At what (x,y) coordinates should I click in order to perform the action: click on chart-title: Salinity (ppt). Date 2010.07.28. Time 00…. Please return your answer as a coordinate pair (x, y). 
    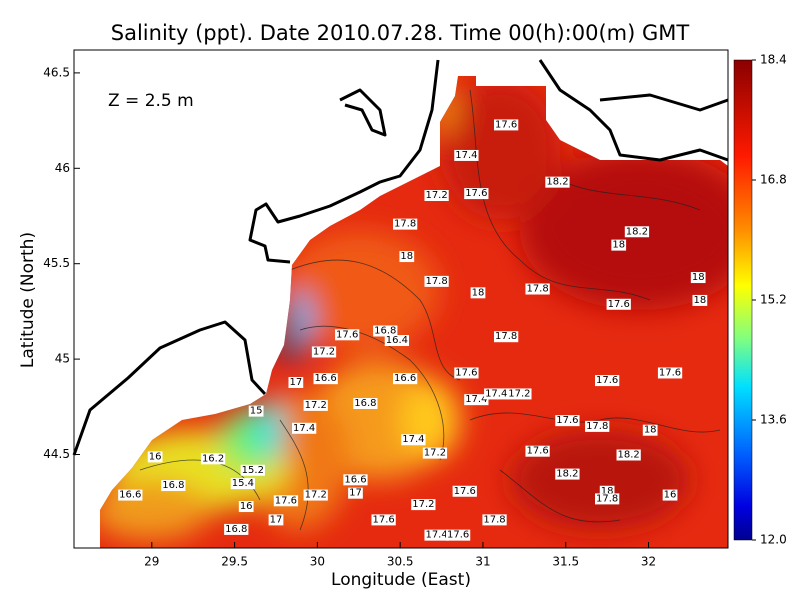
    Looking at the image, I should click on (400, 33).